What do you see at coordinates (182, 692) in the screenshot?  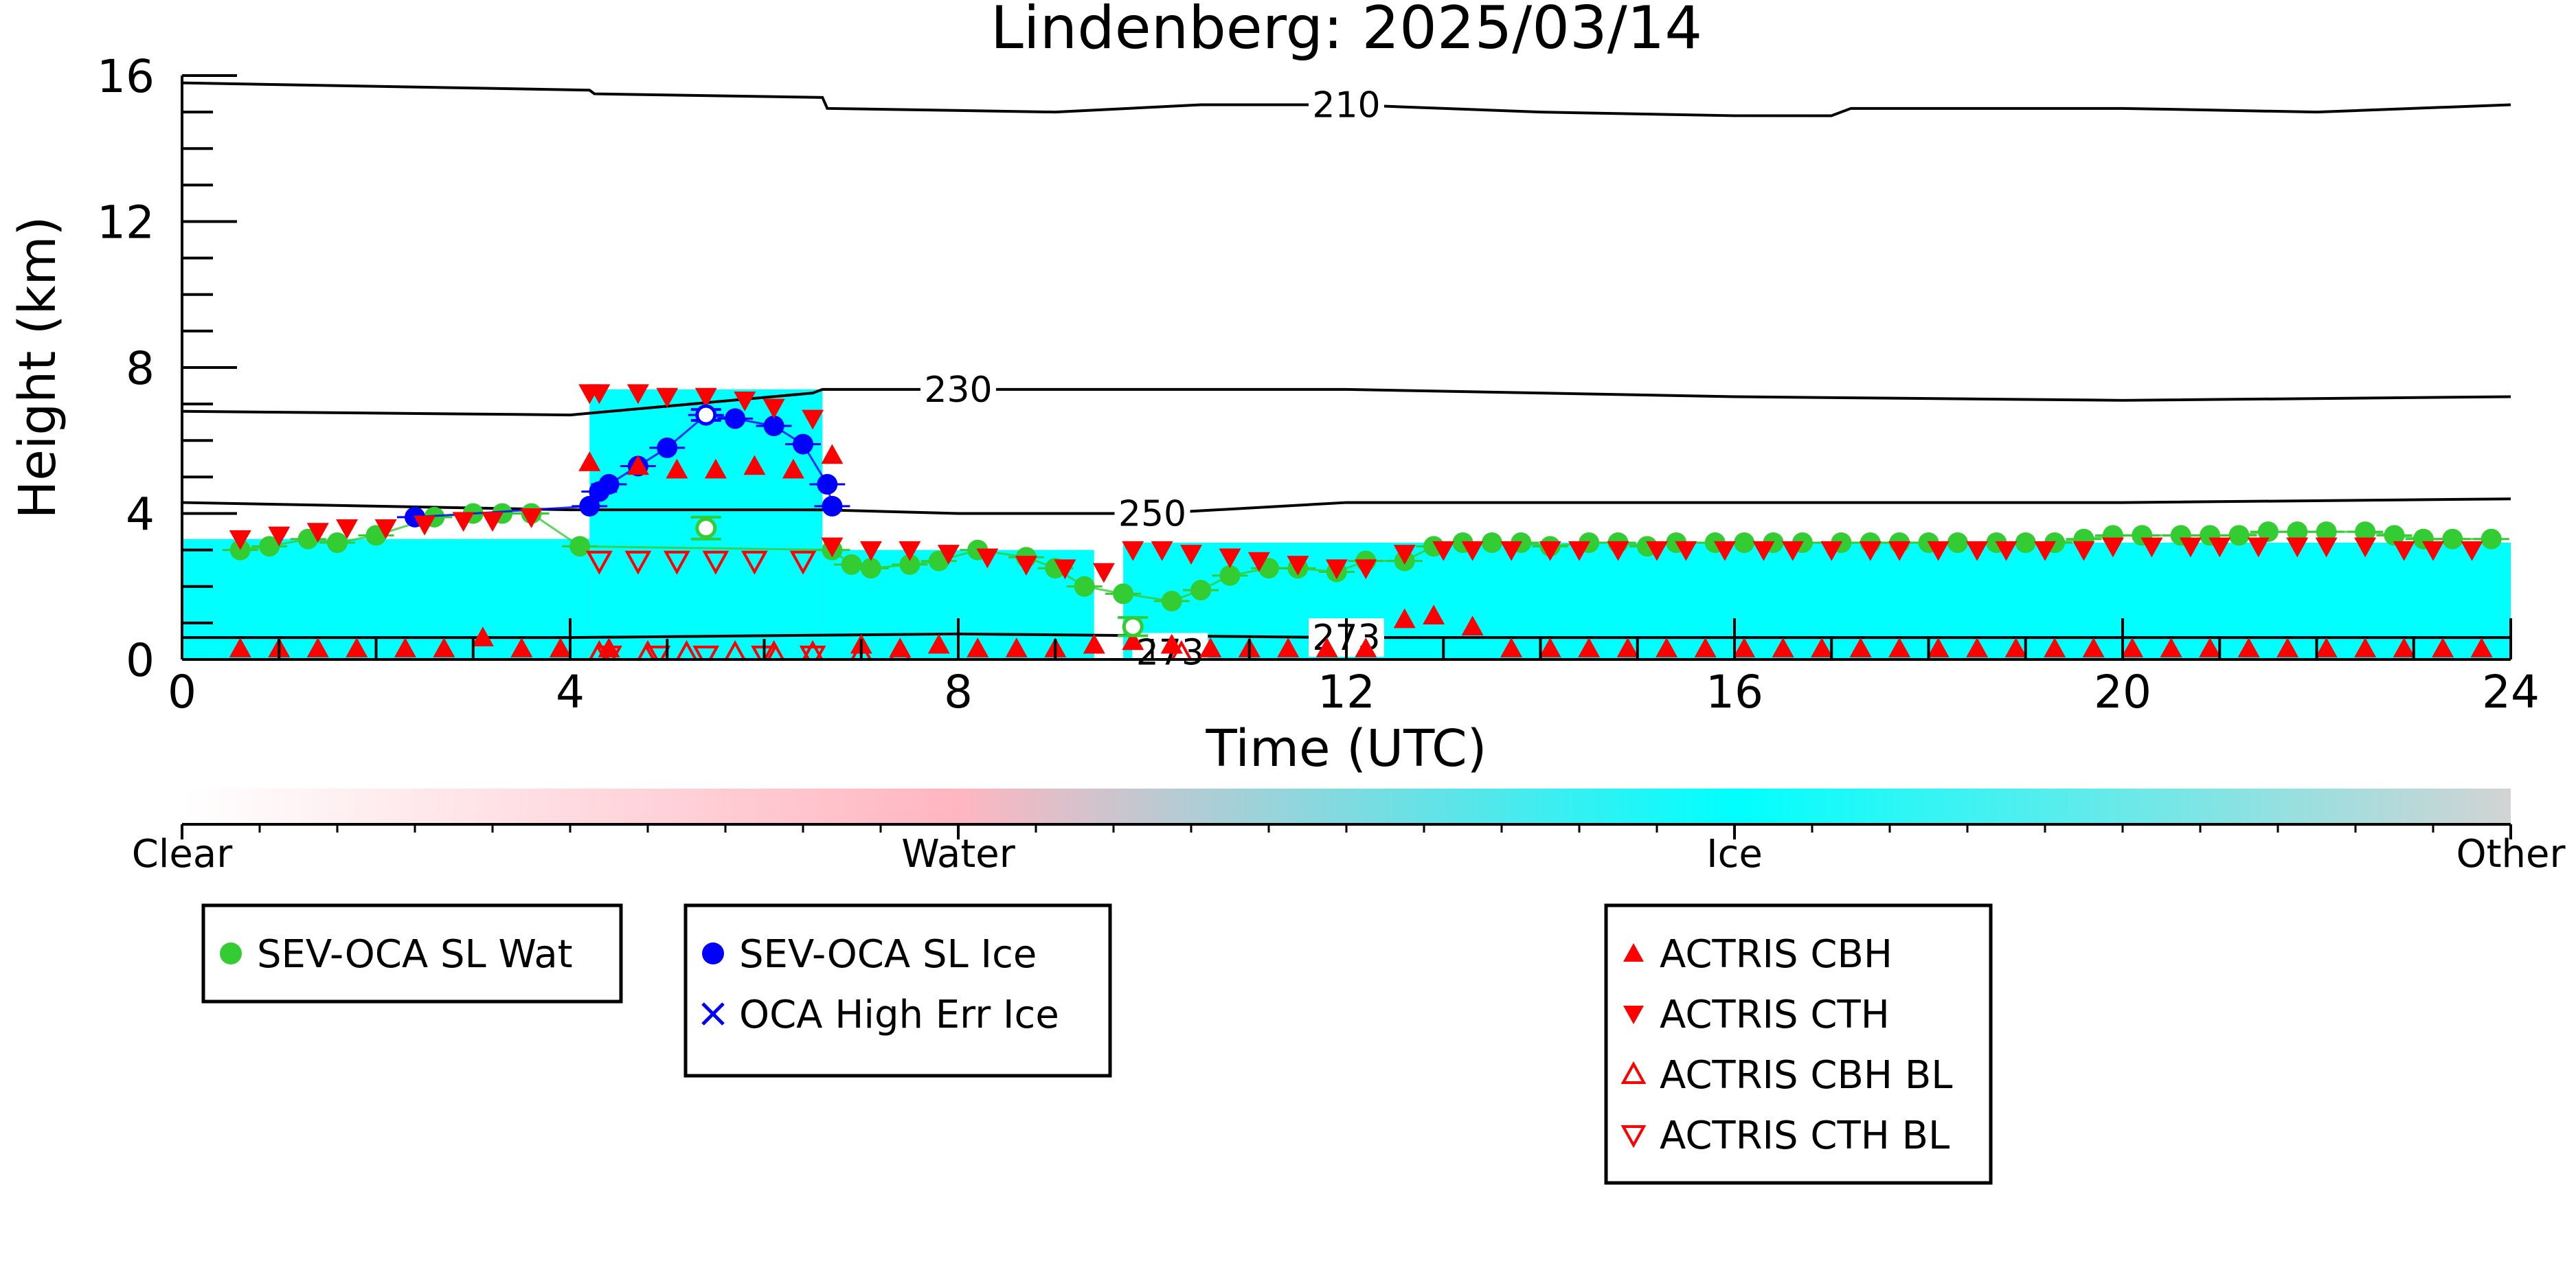 I see `x-tick-label: 0` at bounding box center [182, 692].